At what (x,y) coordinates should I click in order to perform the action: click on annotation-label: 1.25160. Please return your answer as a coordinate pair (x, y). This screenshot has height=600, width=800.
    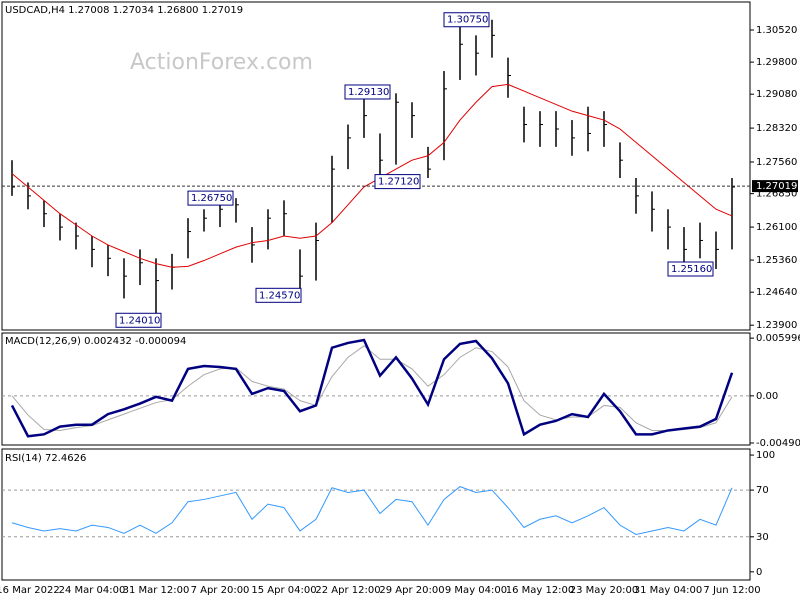
    Looking at the image, I should click on (691, 269).